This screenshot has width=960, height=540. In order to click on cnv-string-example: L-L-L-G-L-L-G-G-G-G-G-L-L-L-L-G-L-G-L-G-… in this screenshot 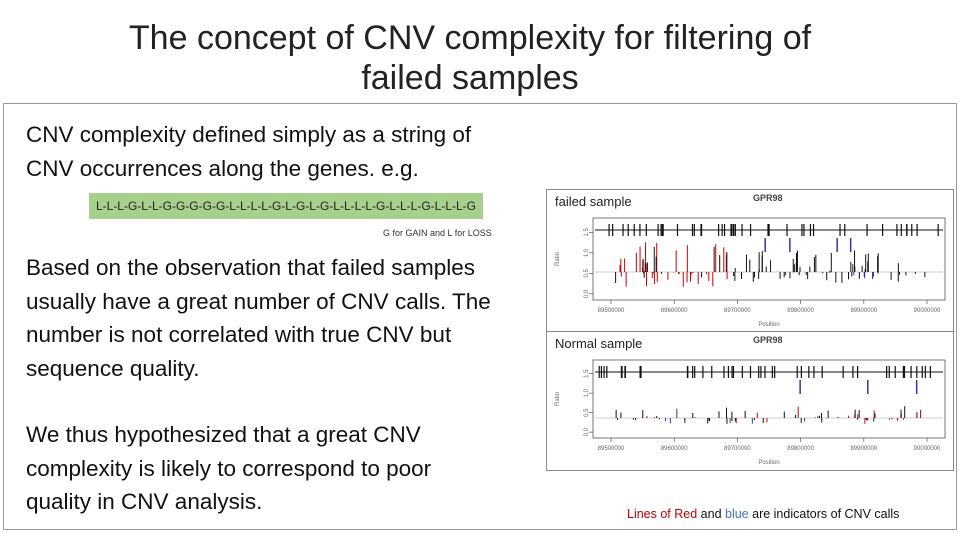, I will do `click(286, 206)`.